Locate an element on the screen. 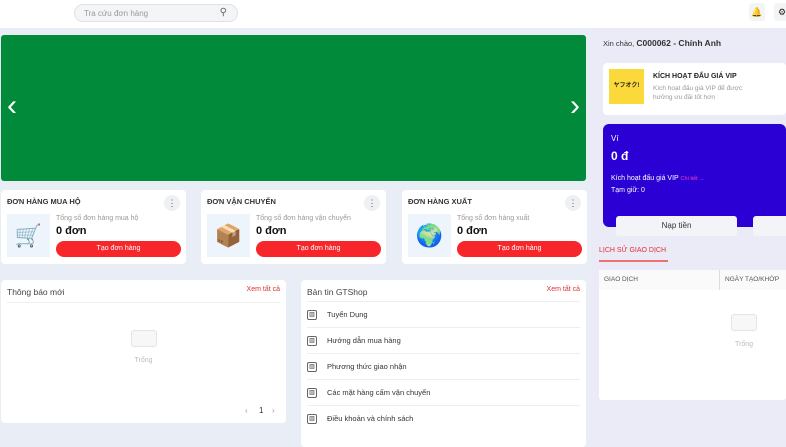 This screenshot has height=447, width=786. panel-title: Thông báo mới is located at coordinates (36, 292).